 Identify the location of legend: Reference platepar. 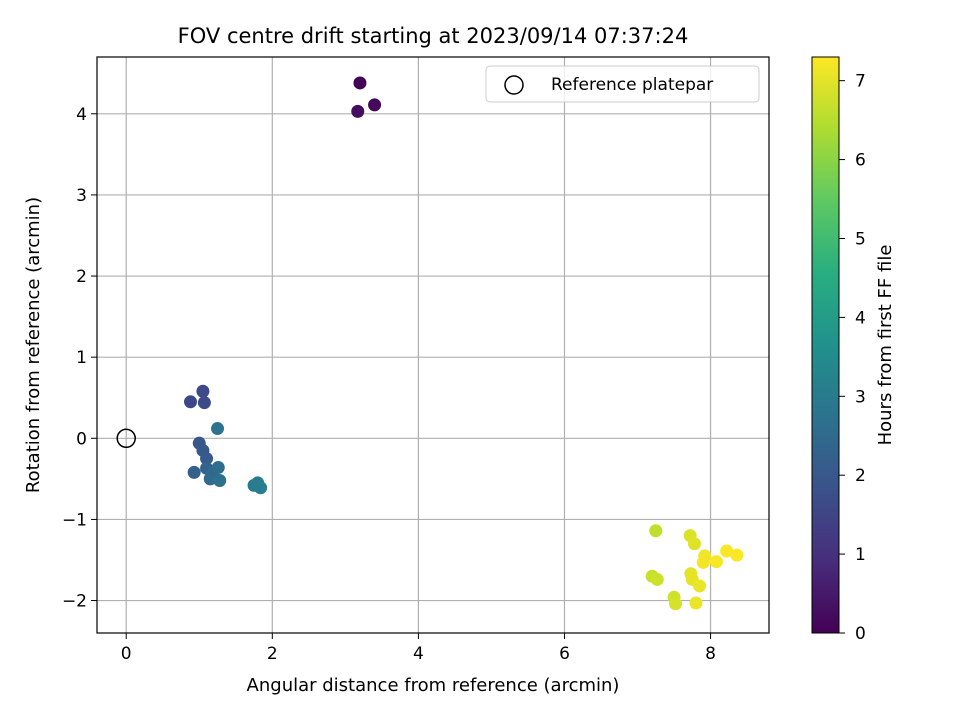
(622, 84).